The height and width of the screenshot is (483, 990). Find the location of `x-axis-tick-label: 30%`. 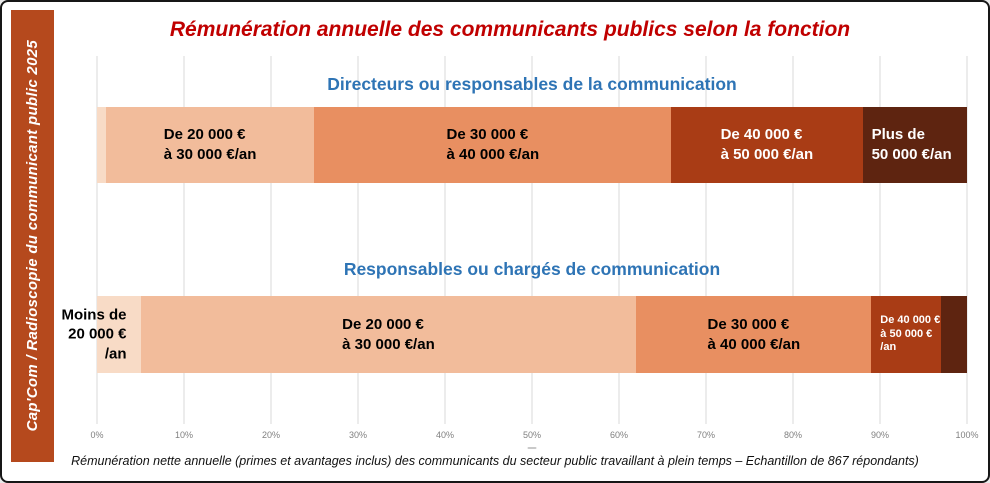

x-axis-tick-label: 30% is located at coordinates (358, 435).